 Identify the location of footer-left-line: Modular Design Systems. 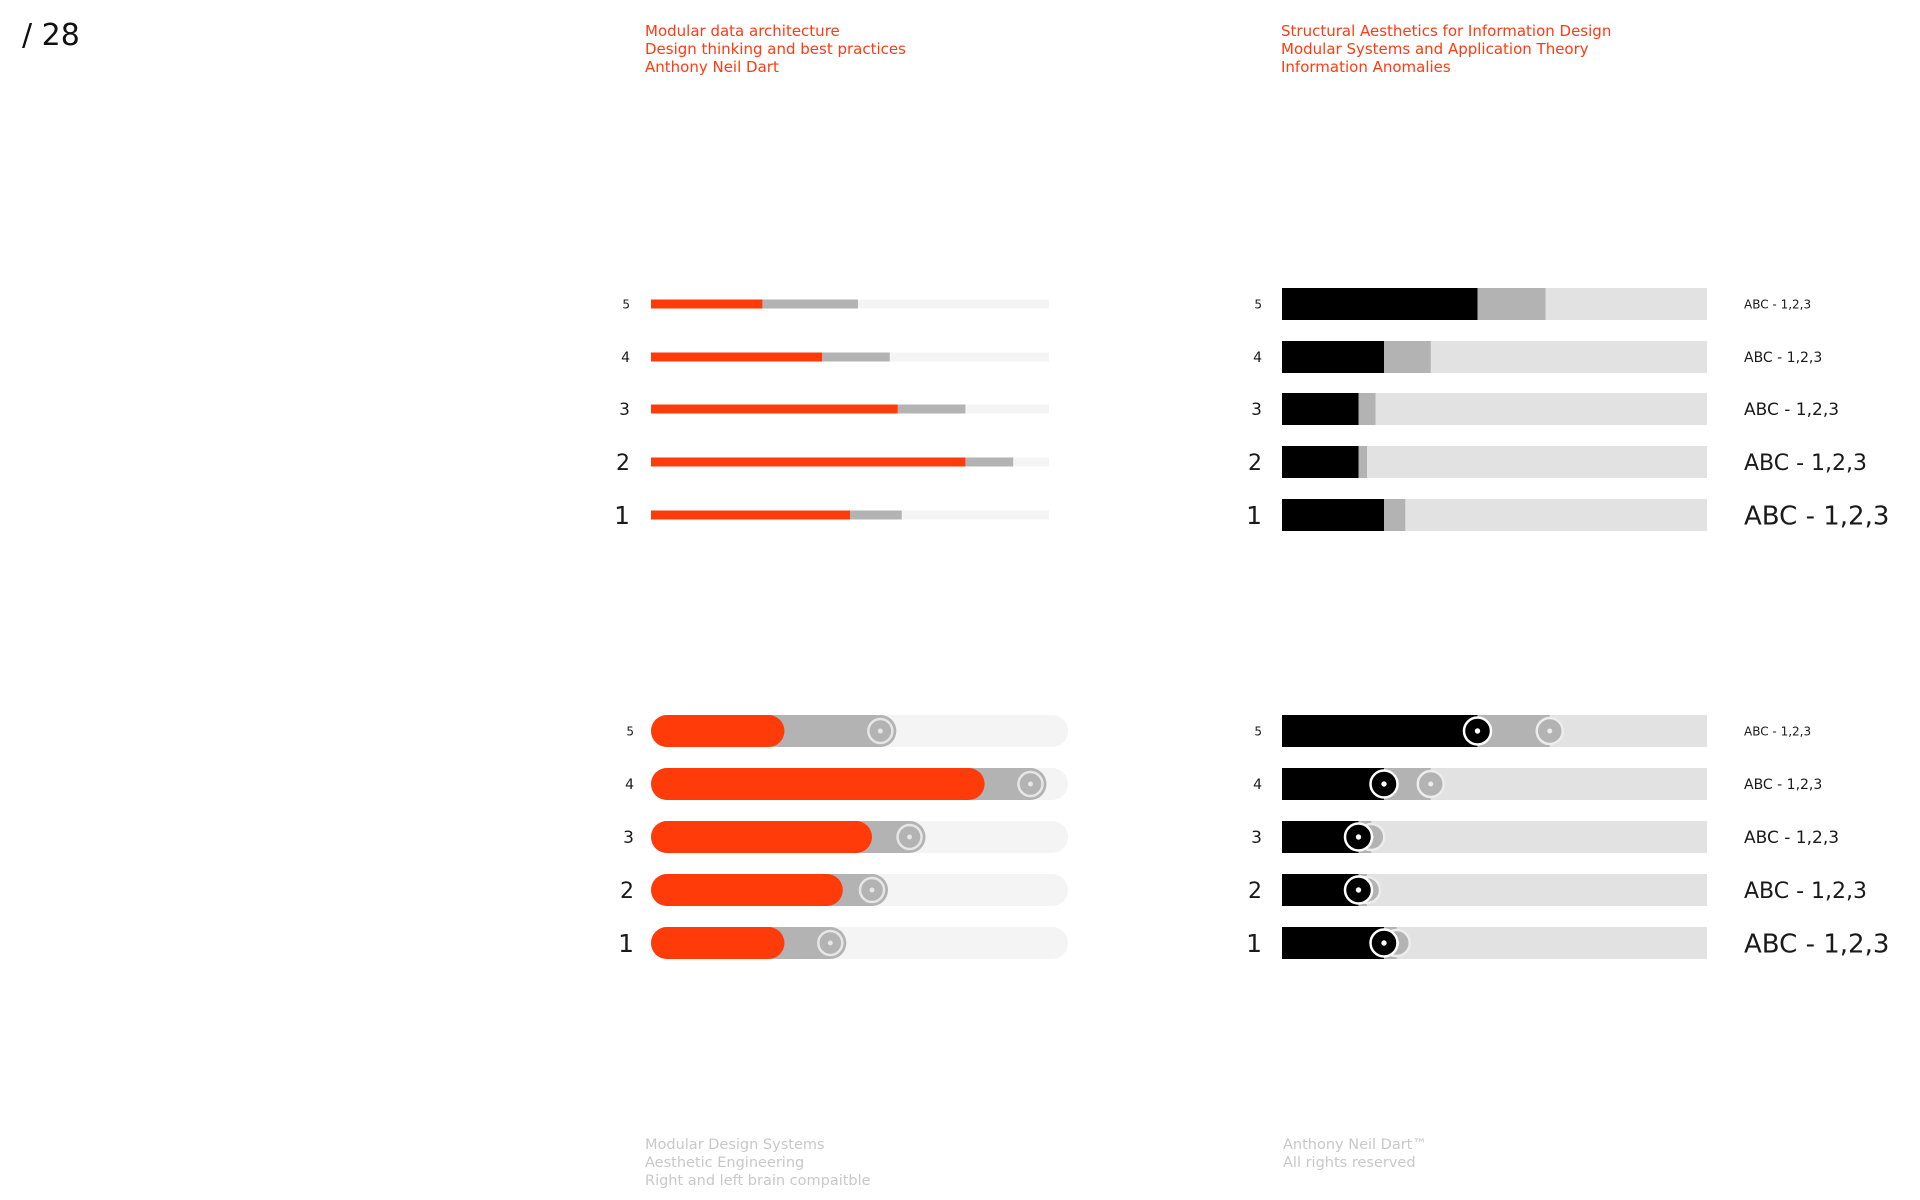
(735, 1145).